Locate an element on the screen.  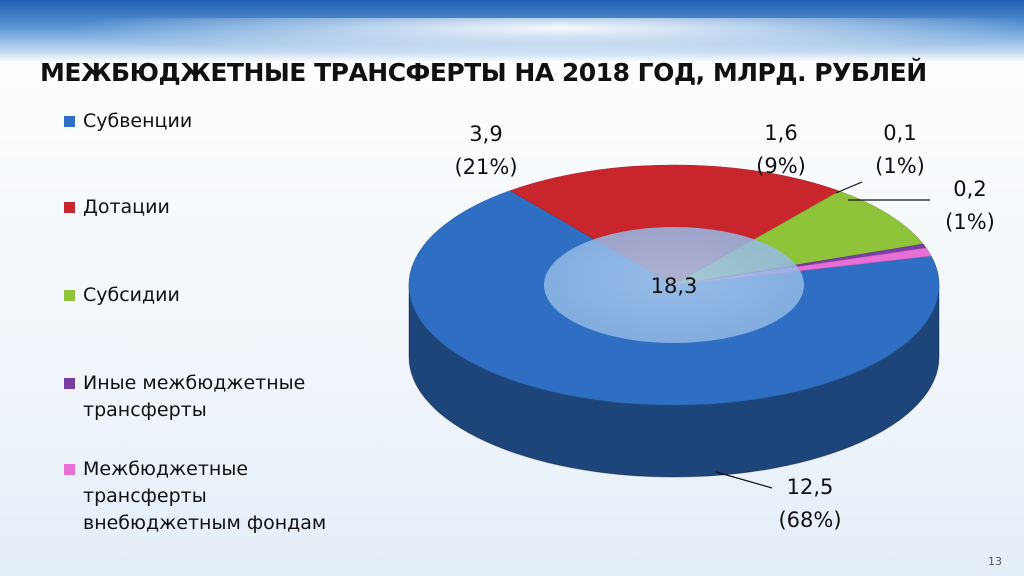
legend-item-other-transfers: Иные межбюджетные трансферты is located at coordinates (214, 397).